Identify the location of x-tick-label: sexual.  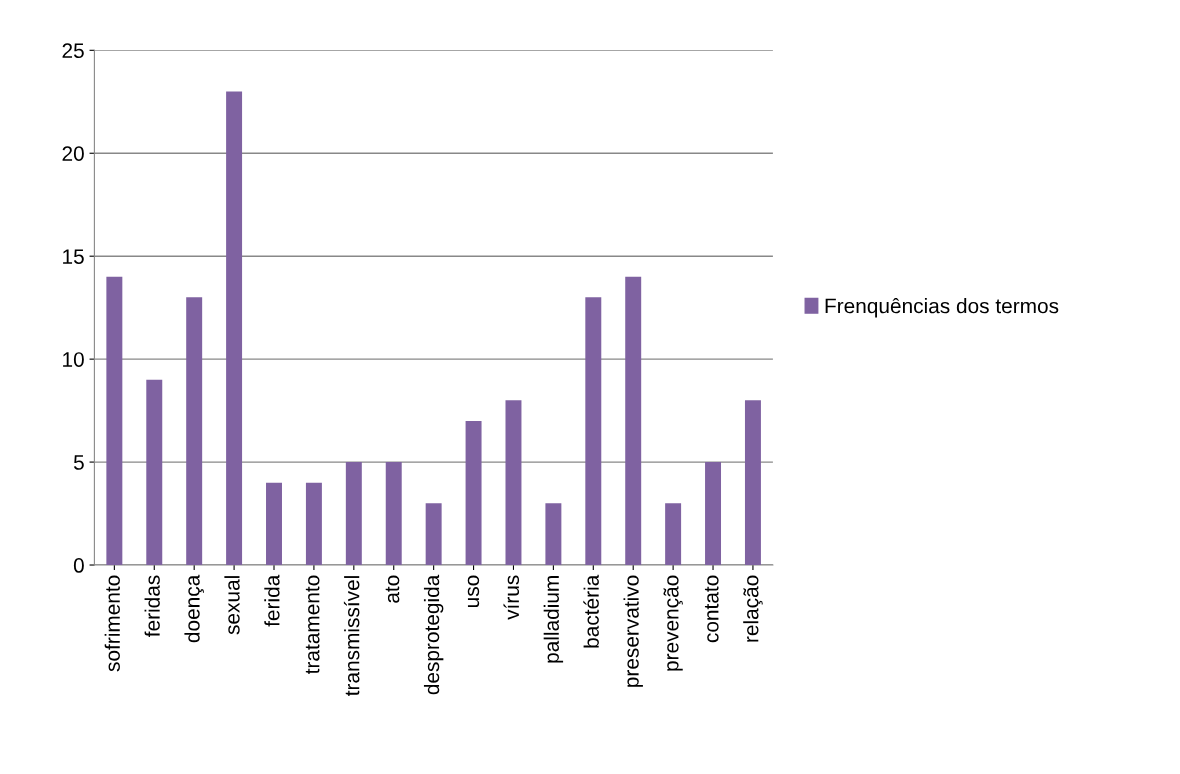
(232, 605).